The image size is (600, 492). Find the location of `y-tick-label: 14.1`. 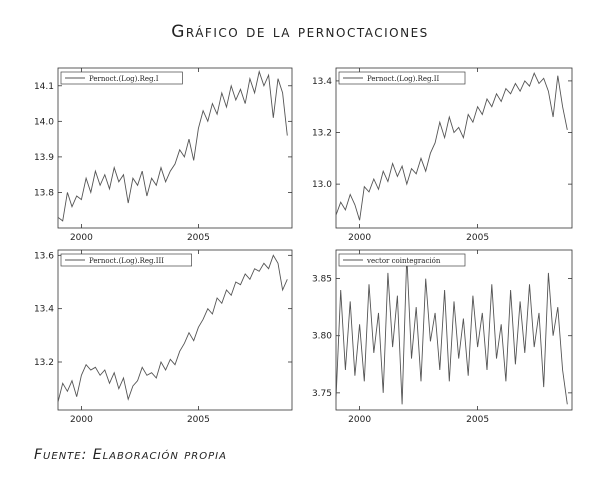

y-tick-label: 14.1 is located at coordinates (44, 87).